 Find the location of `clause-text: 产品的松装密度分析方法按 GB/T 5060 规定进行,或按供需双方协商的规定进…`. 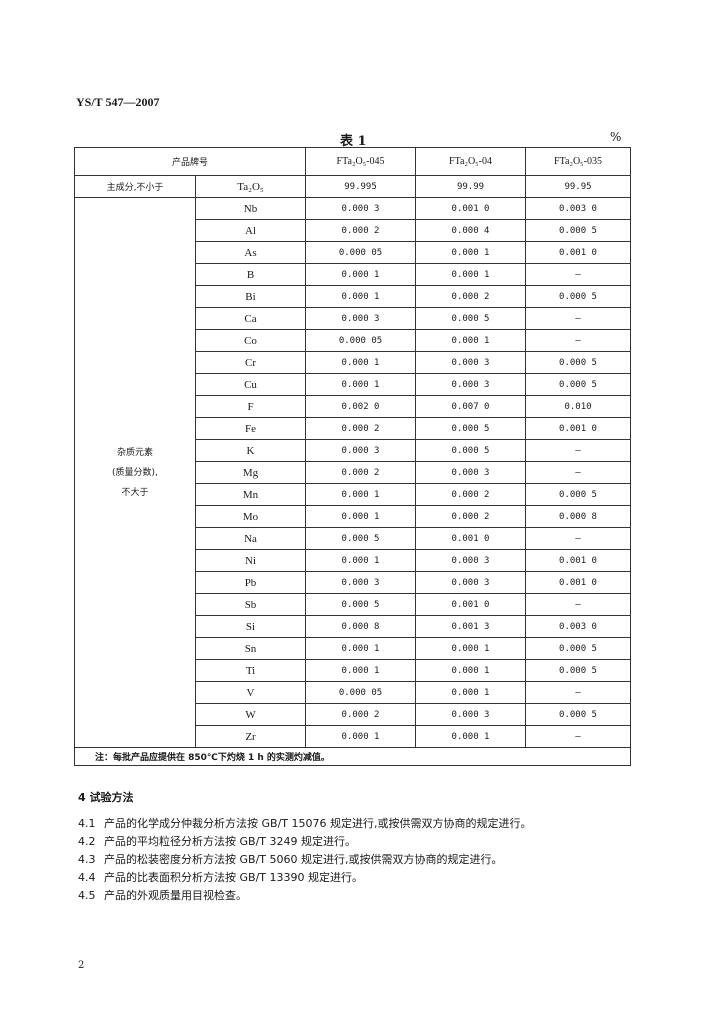

clause-text: 产品的松装密度分析方法按 GB/T 5060 规定进行,或按供需双方协商的规定进… is located at coordinates (303, 859).